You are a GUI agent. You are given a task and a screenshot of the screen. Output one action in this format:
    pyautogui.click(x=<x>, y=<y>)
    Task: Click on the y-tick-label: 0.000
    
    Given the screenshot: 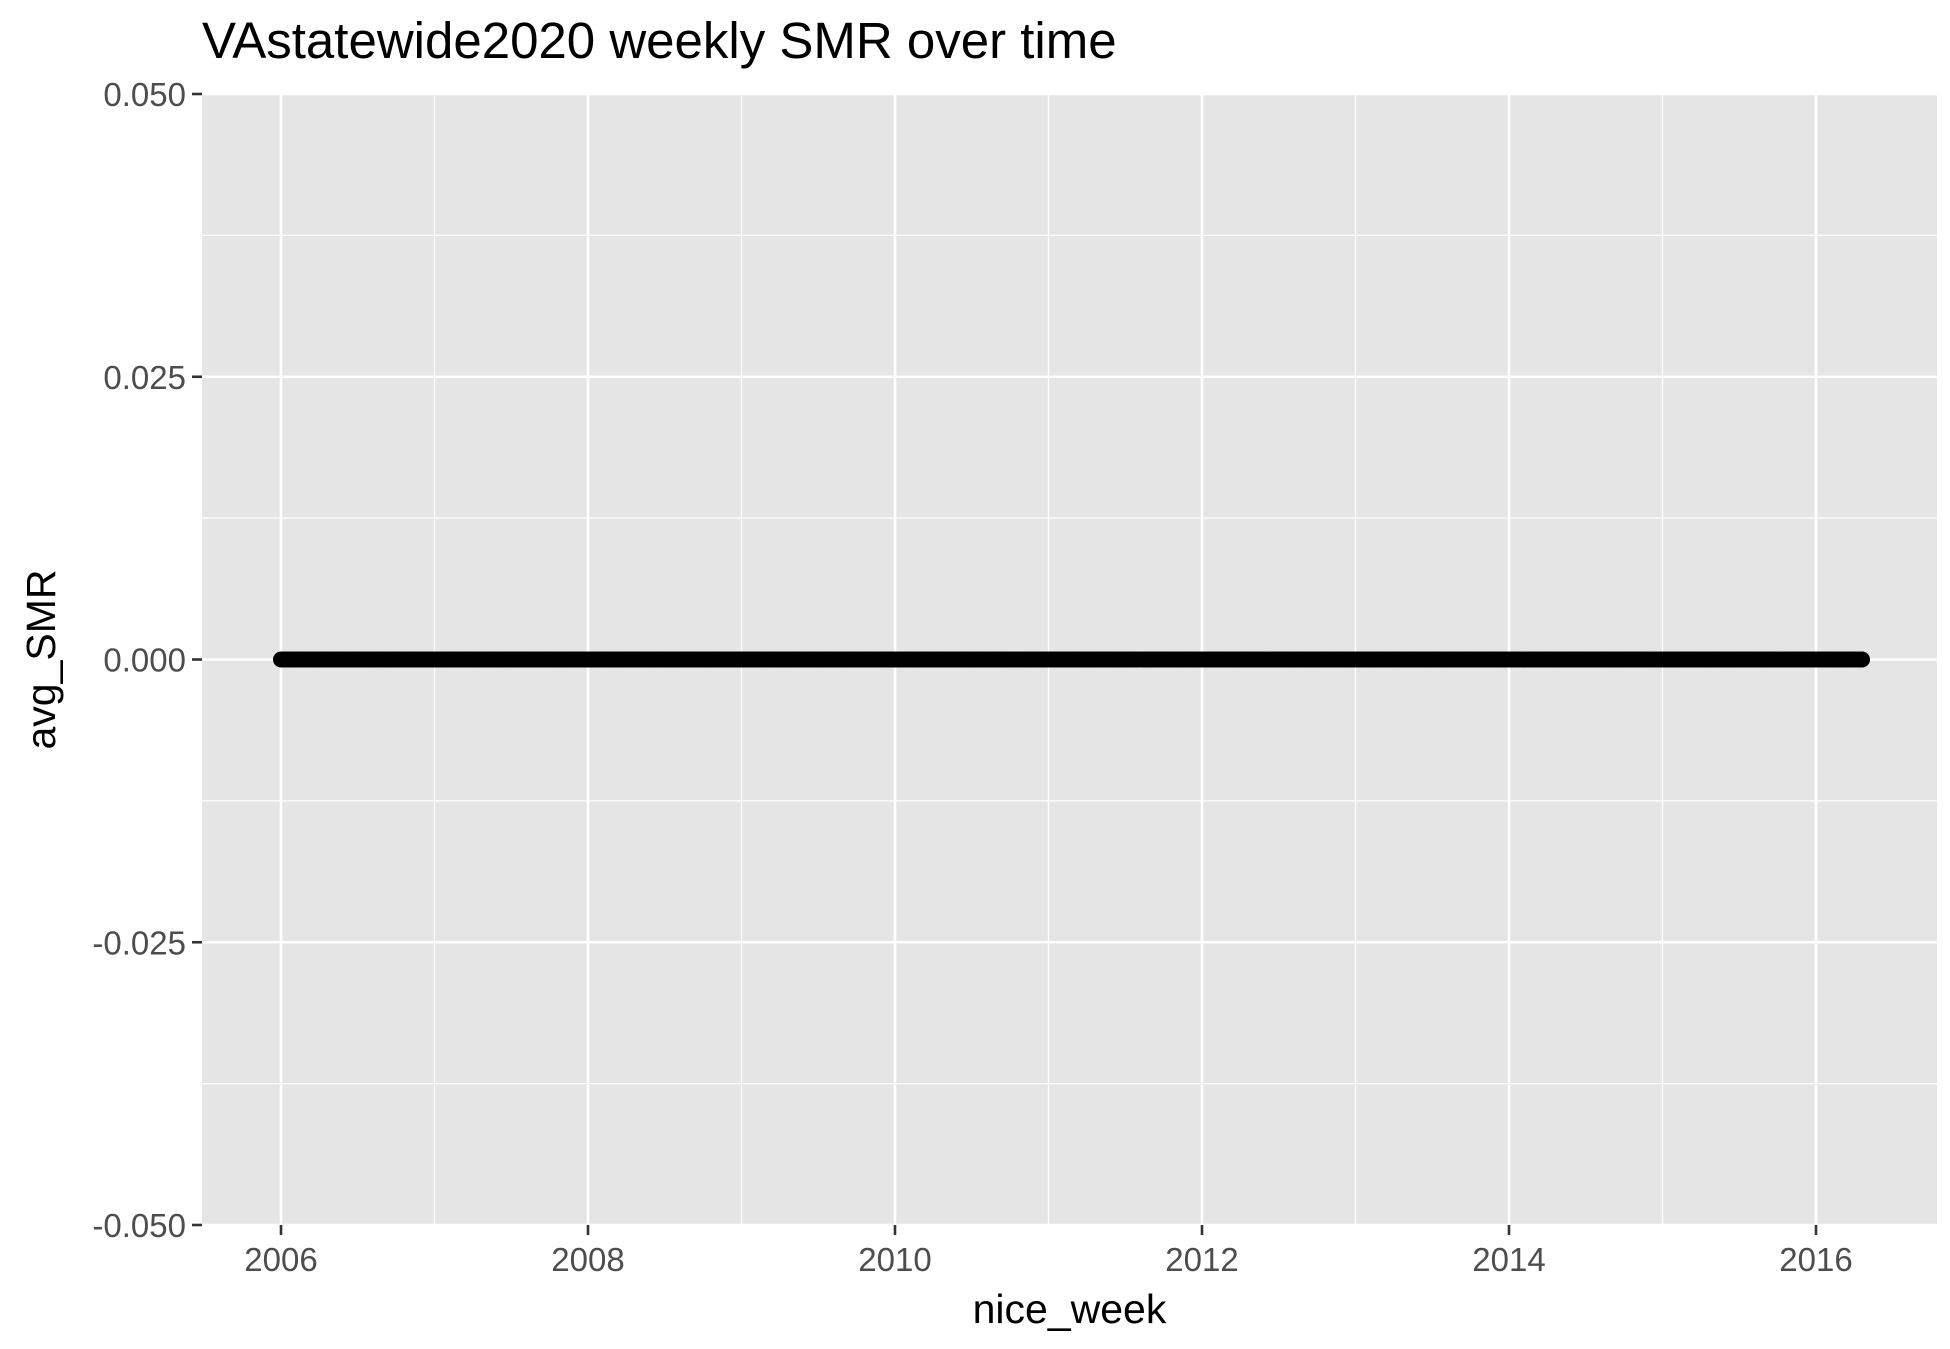 What is the action you would take?
    pyautogui.click(x=144, y=660)
    